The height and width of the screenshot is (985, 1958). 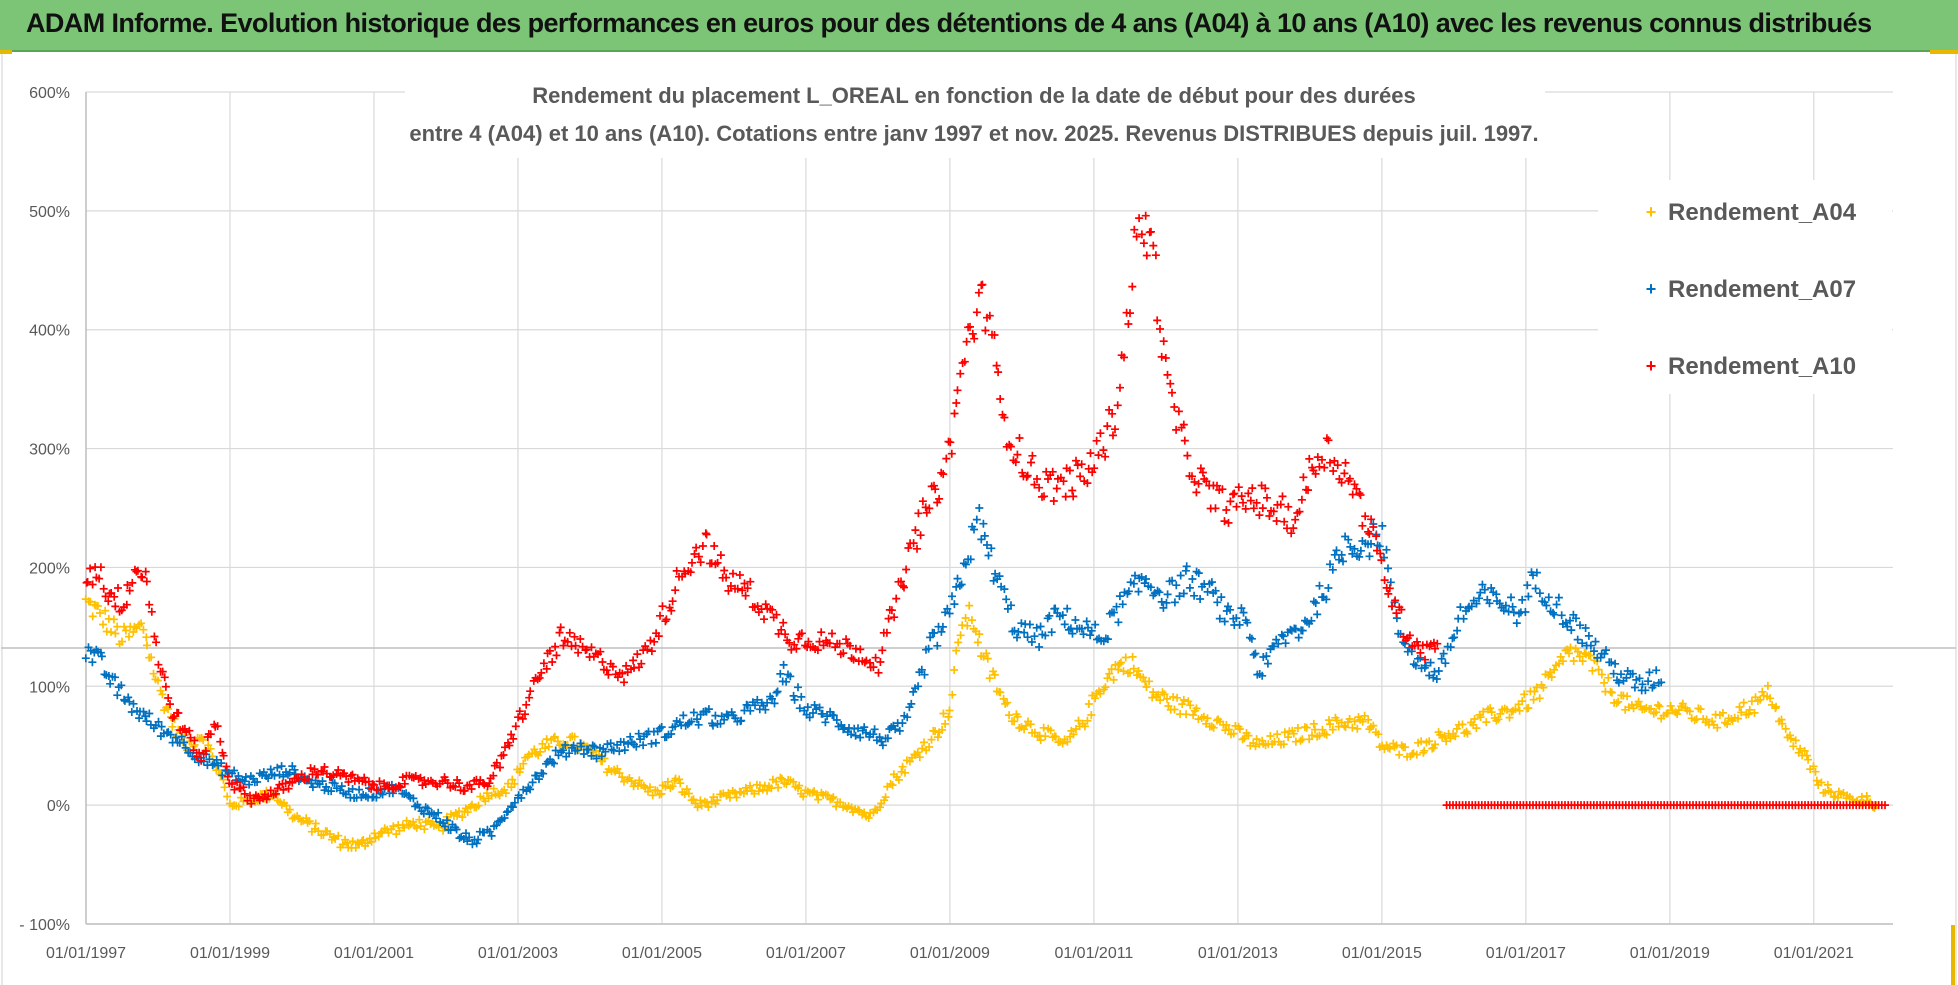 What do you see at coordinates (1093, 953) in the screenshot?
I see `x-tick-label: 01/01/2011` at bounding box center [1093, 953].